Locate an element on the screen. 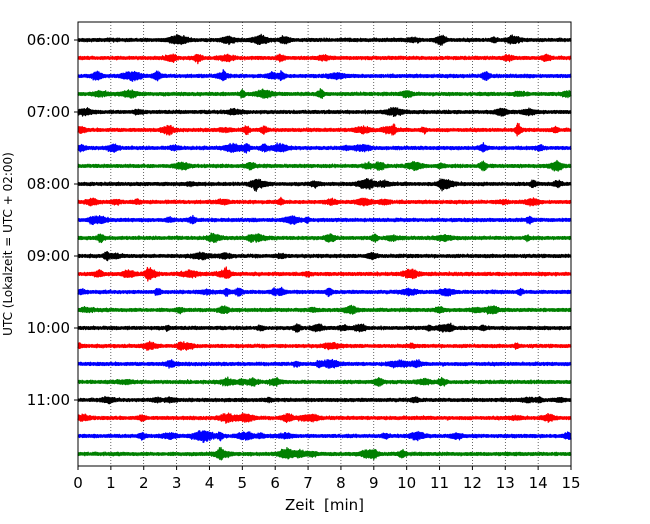  x-axis-label: Zeit [min] is located at coordinates (324, 505).